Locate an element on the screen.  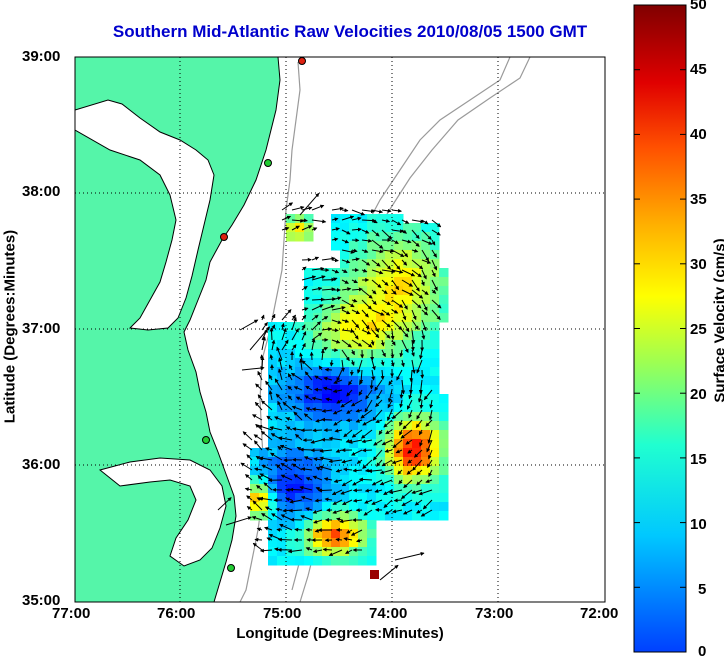
y-tick-label: 36:00 is located at coordinates (41, 464).